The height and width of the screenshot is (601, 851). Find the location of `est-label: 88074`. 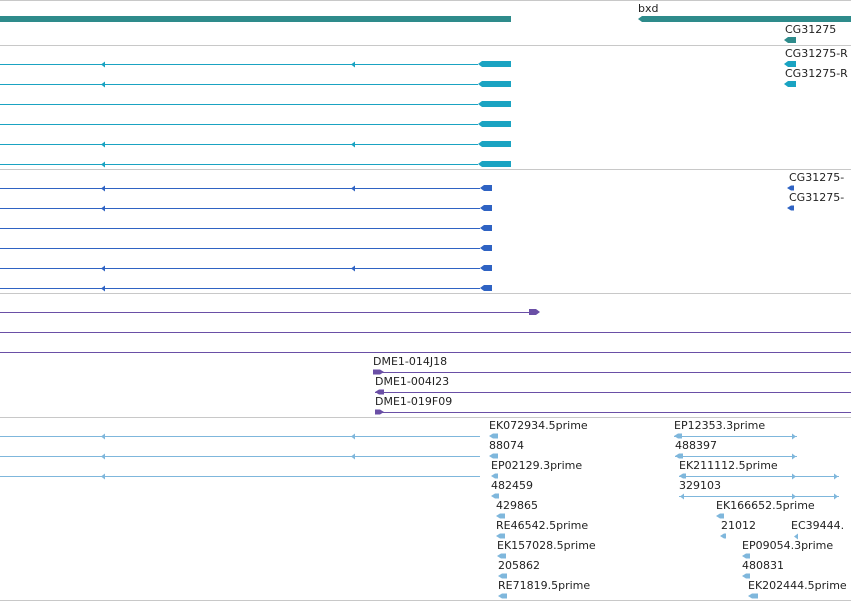

est-label: 88074 is located at coordinates (506, 445).